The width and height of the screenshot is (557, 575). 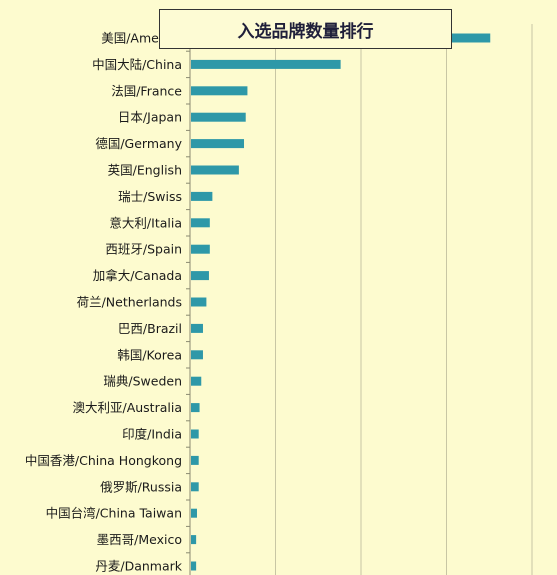 I want to click on category-label: 韩国/Korea, so click(x=149, y=354).